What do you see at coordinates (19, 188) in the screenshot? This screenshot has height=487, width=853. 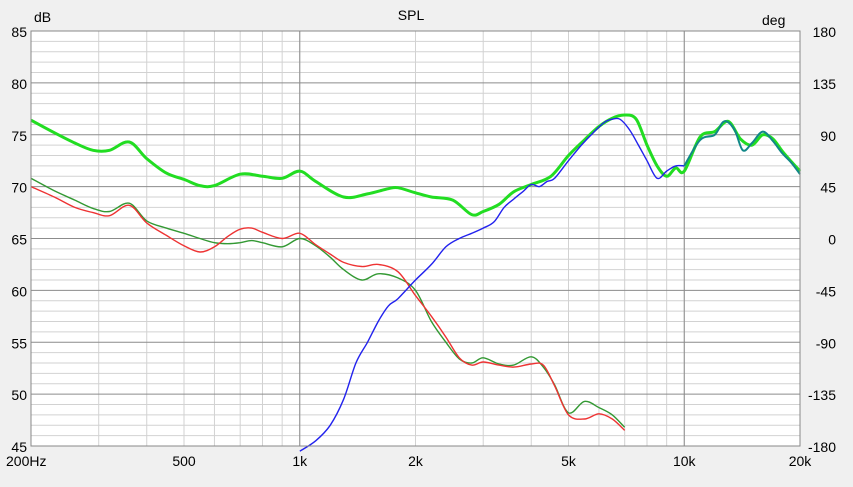 I see `left-tick-label: 70` at bounding box center [19, 188].